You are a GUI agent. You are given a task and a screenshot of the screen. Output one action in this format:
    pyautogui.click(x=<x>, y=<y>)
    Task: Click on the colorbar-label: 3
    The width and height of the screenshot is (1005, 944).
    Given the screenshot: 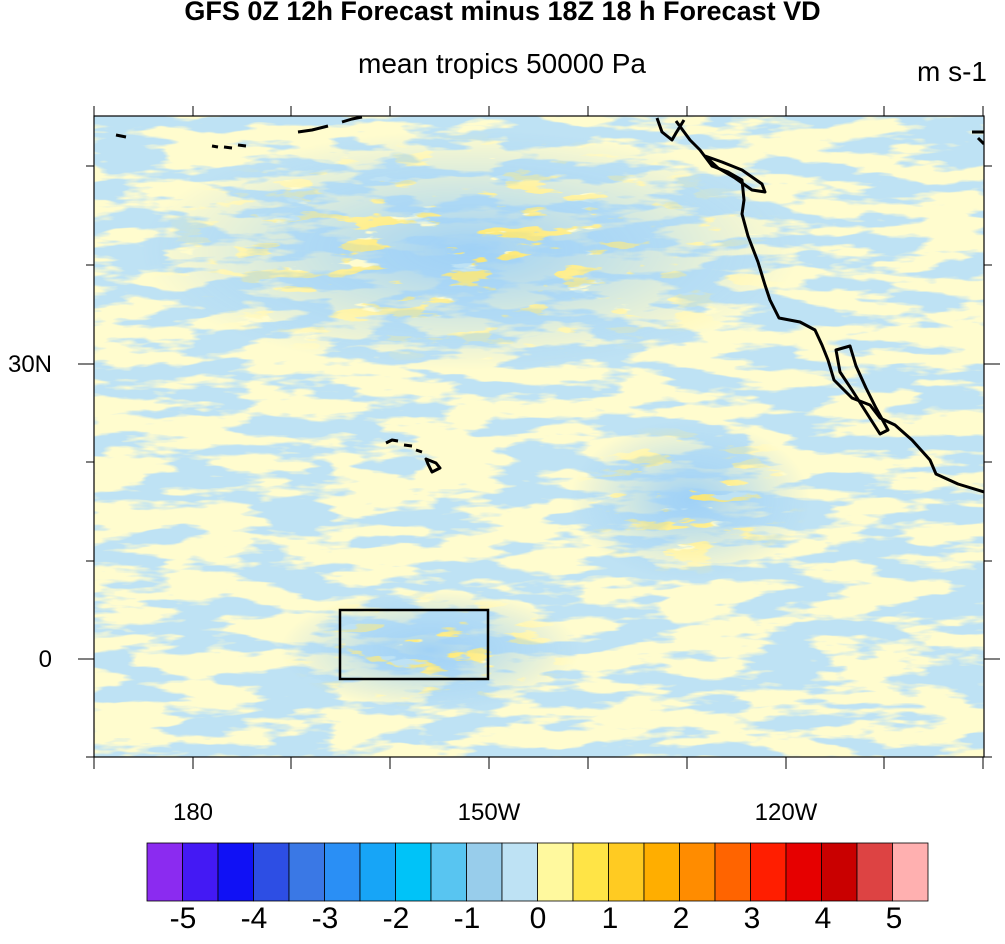 What is the action you would take?
    pyautogui.click(x=752, y=918)
    